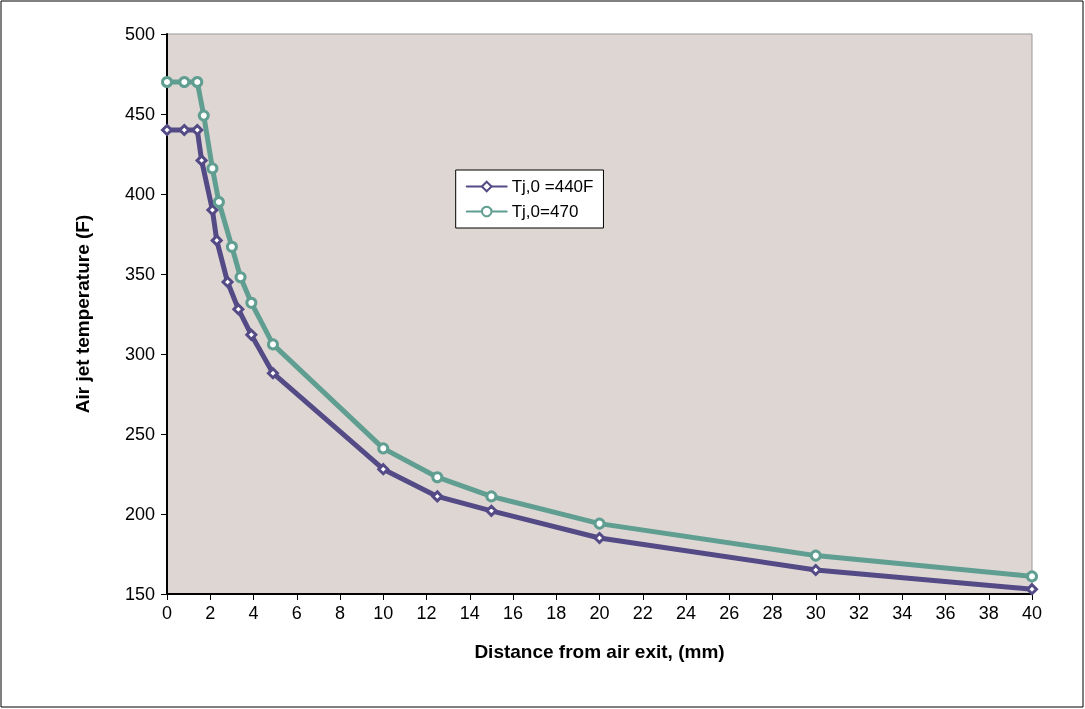 Image resolution: width=1085 pixels, height=709 pixels. What do you see at coordinates (210, 613) in the screenshot?
I see `x-tick-label: 2` at bounding box center [210, 613].